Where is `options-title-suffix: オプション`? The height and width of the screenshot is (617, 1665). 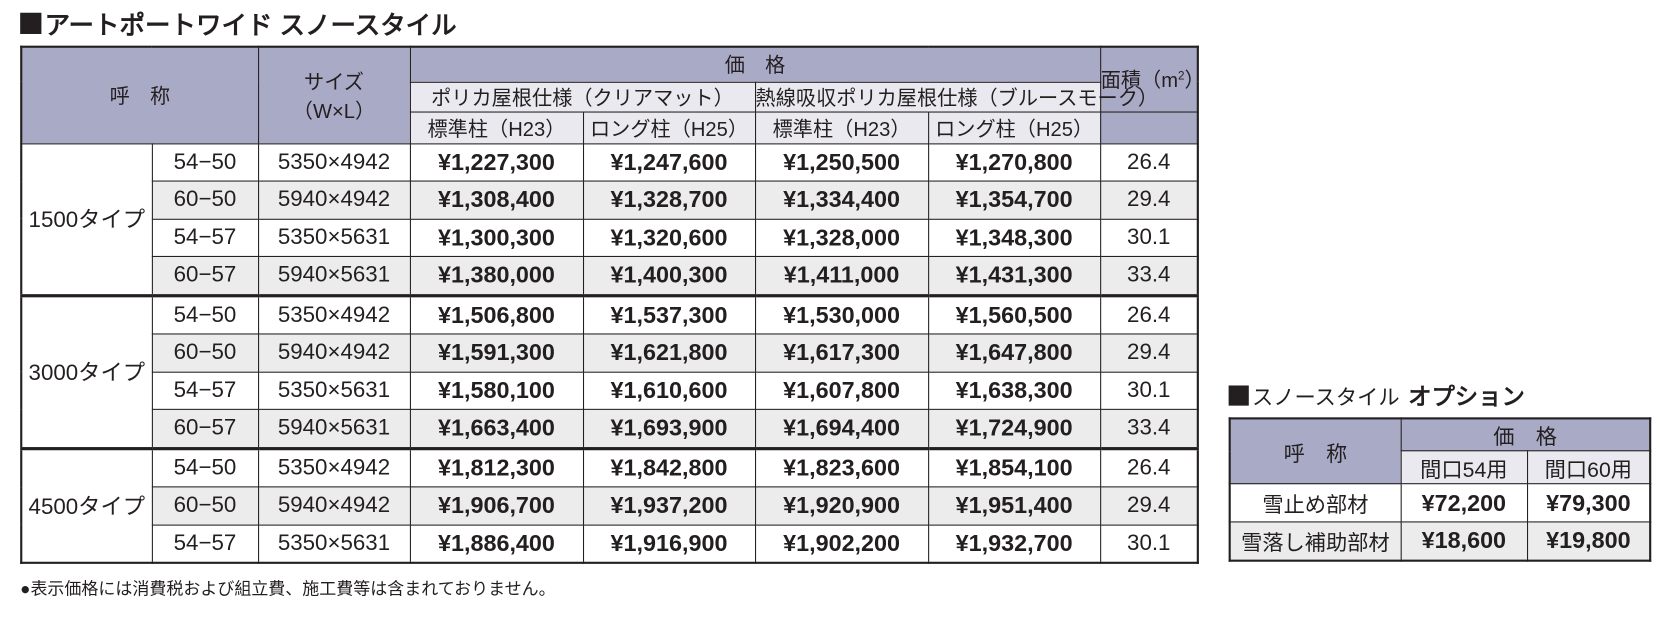
options-title-suffix: オプション is located at coordinates (1466, 396).